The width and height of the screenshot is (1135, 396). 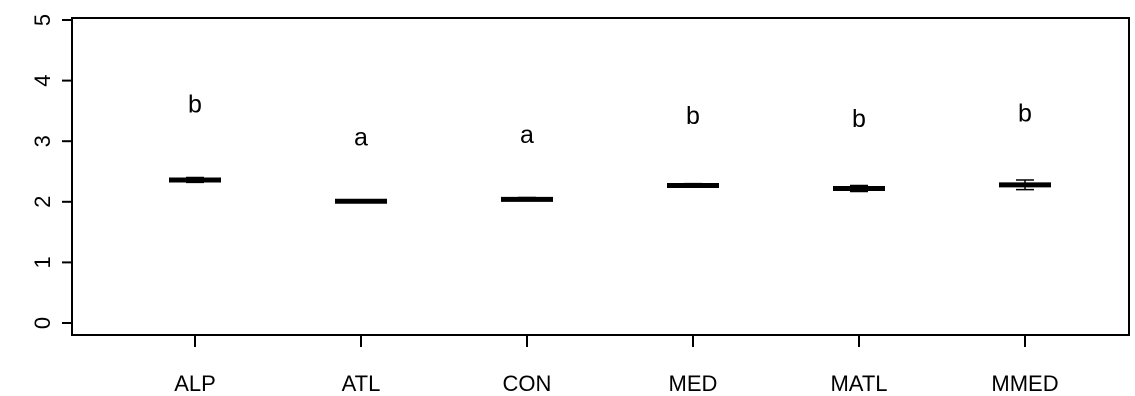 I want to click on x-tick-label-5: MMED, so click(x=1024, y=383).